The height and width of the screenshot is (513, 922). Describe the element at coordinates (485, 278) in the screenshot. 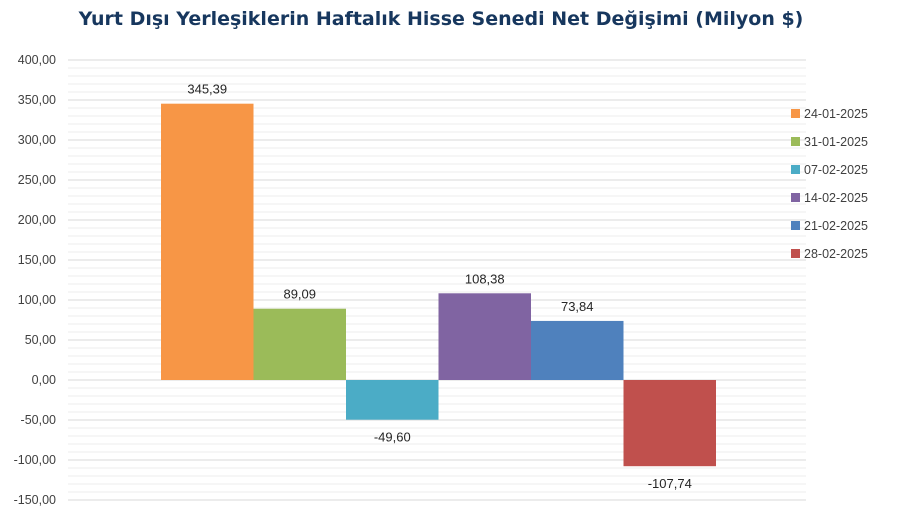

I see `data-label-14-02-2025: 108,38` at that location.